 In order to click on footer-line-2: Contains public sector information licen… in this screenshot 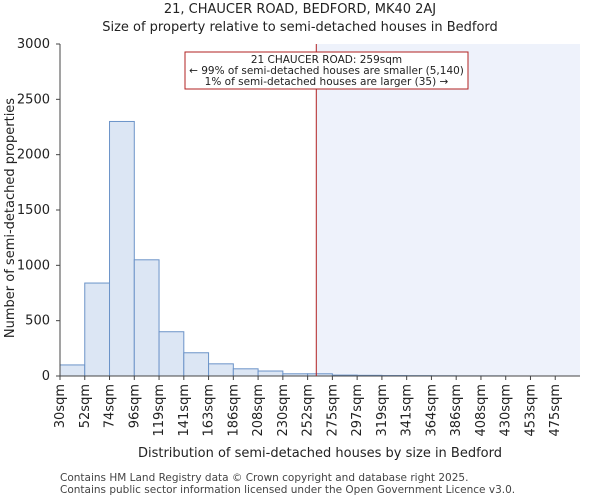, I will do `click(288, 490)`.